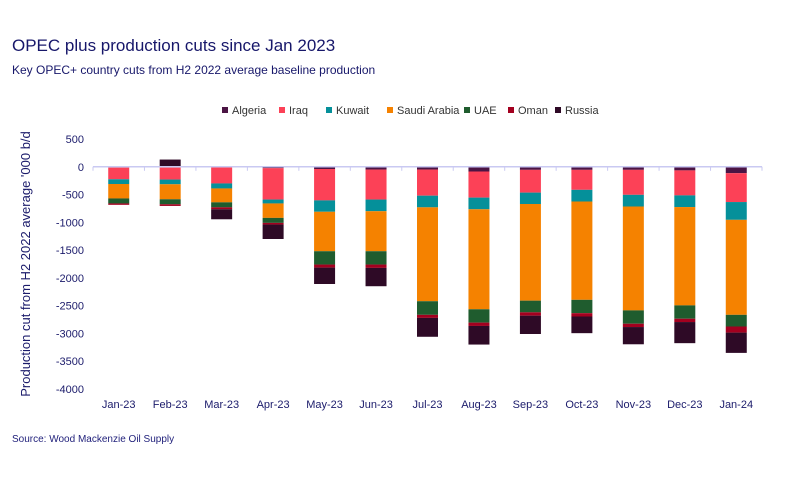 The image size is (800, 480). Describe the element at coordinates (684, 405) in the screenshot. I see `x-tick-label: Dec-23` at that location.